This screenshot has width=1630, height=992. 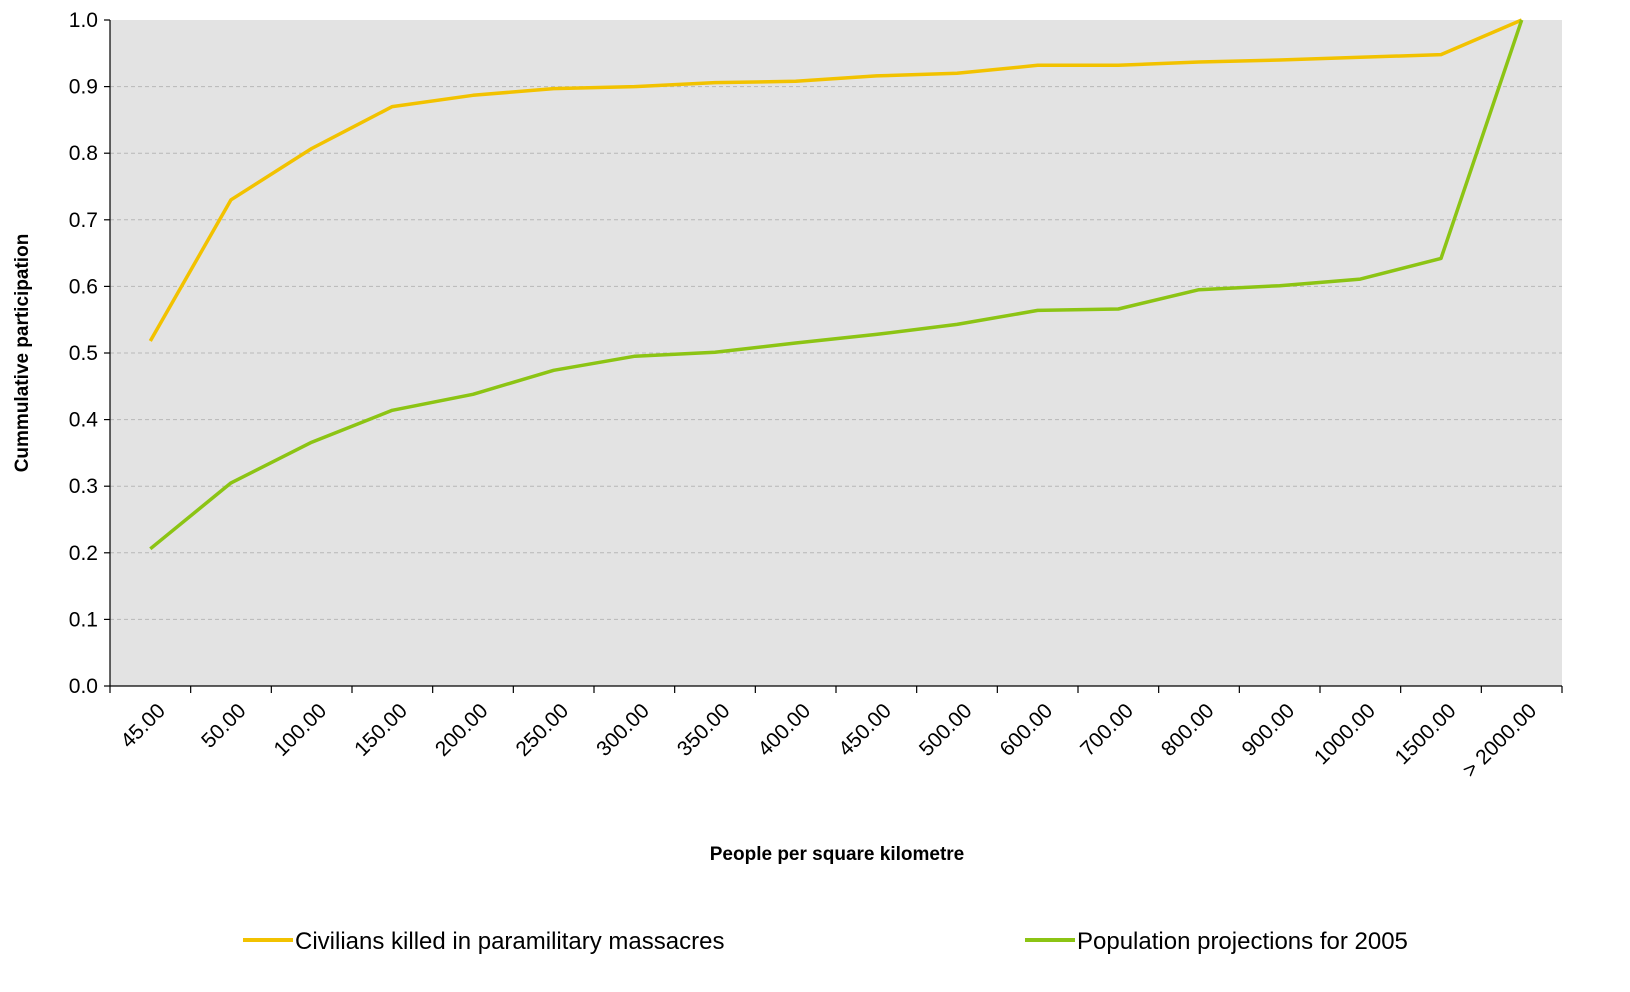 What do you see at coordinates (142, 725) in the screenshot?
I see `x-tick-label: 45.00` at bounding box center [142, 725].